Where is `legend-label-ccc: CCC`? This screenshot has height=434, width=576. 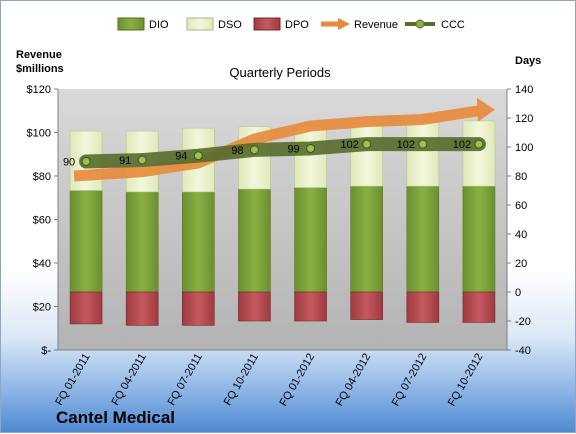 legend-label-ccc: CCC is located at coordinates (453, 25).